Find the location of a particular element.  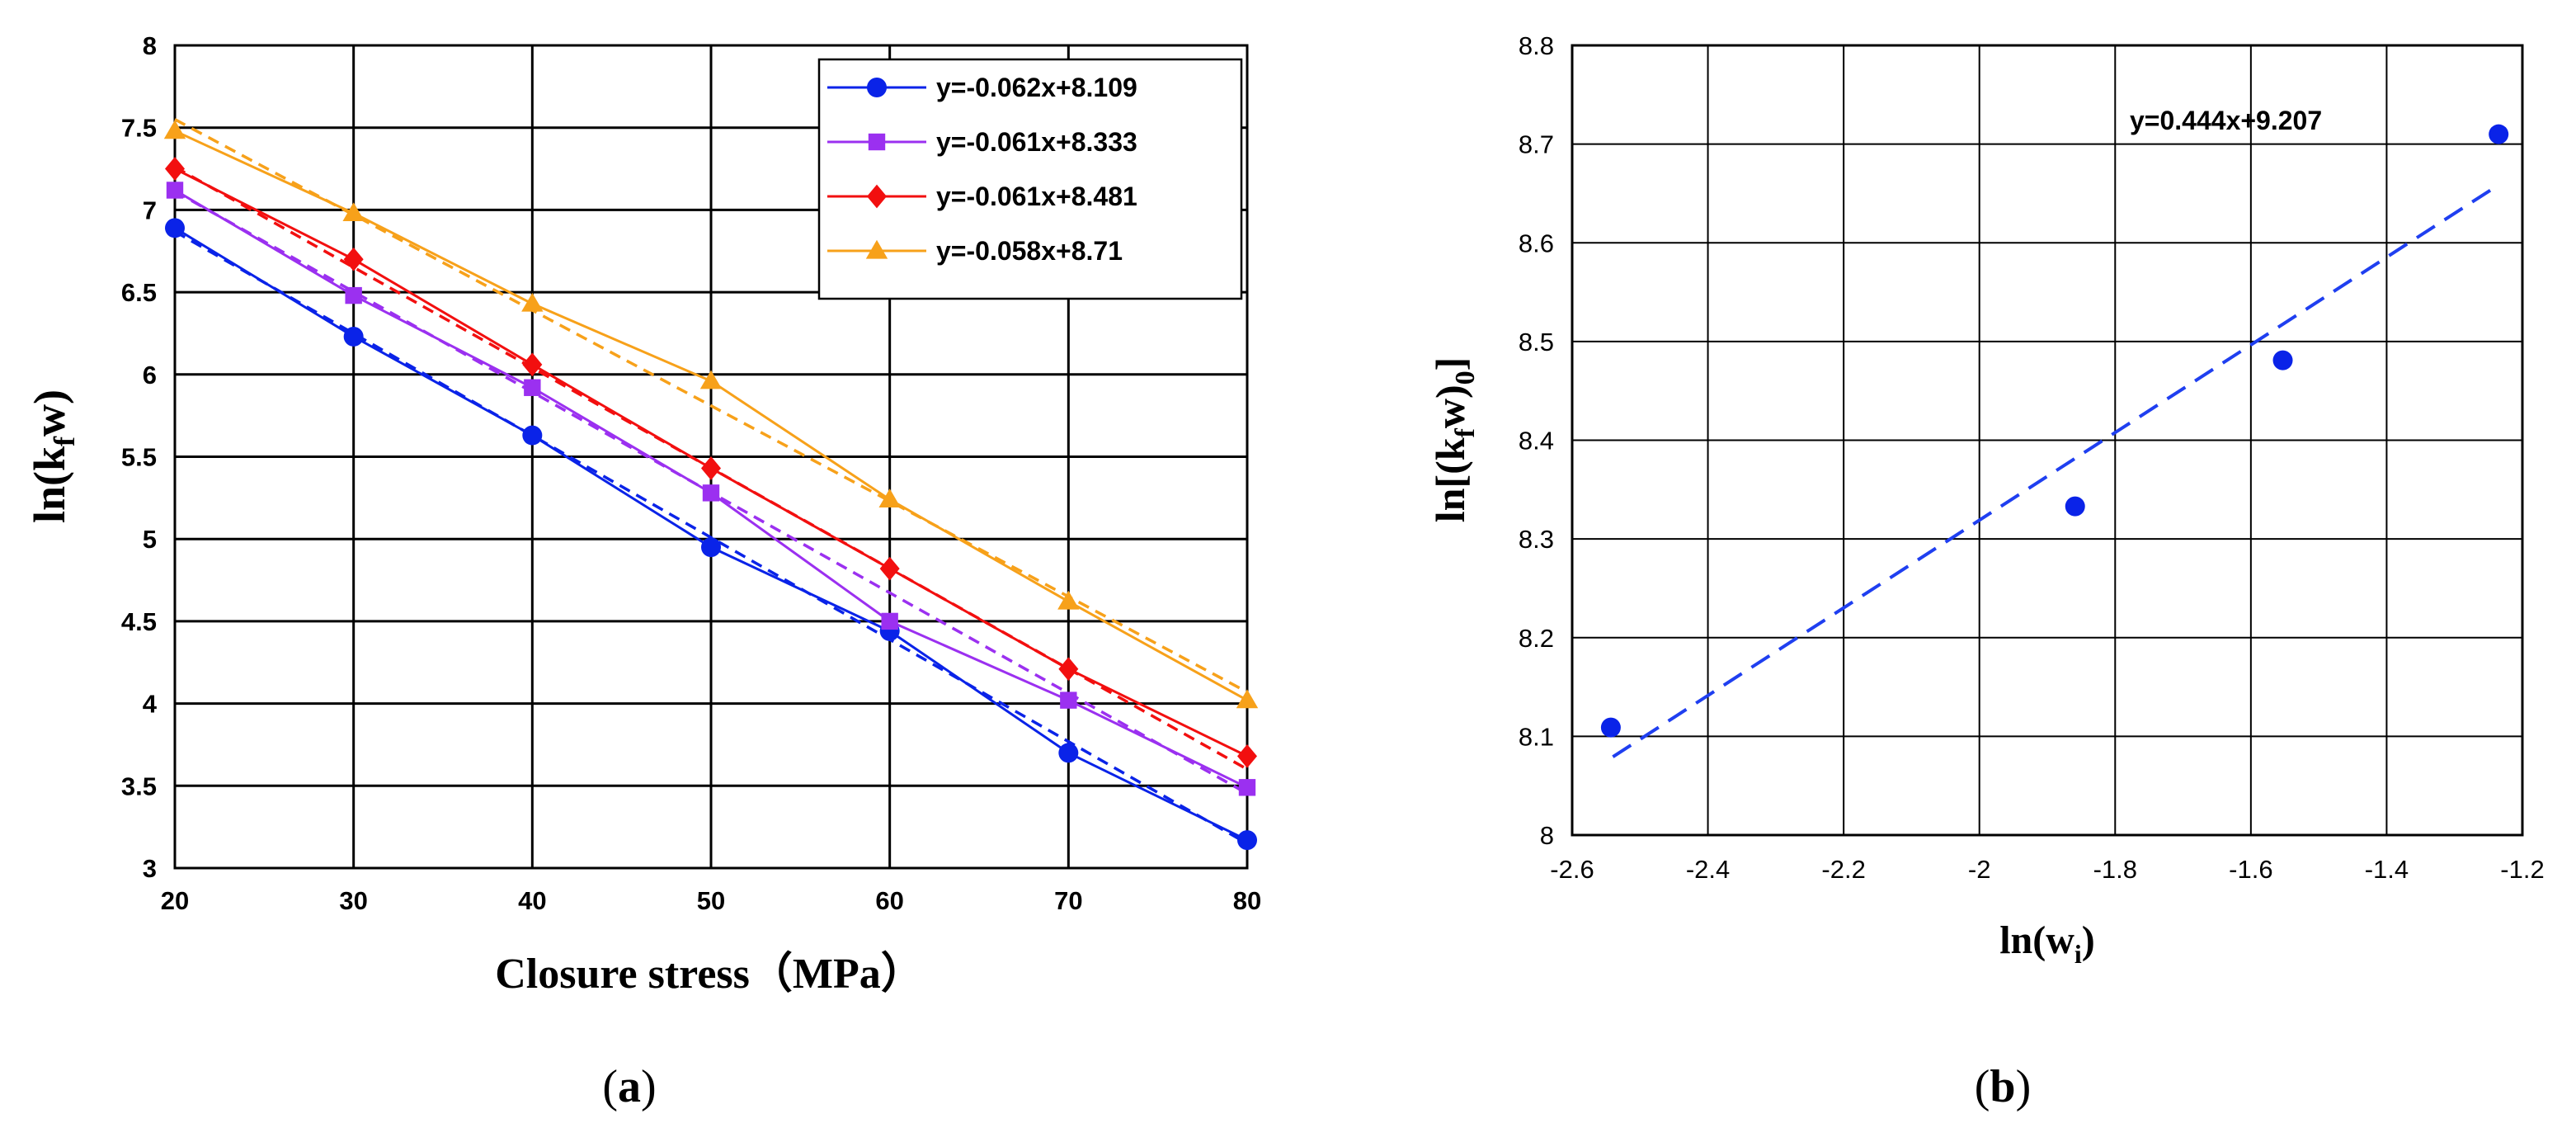

chart-b-y-tick-label: 8.5 is located at coordinates (1536, 342).